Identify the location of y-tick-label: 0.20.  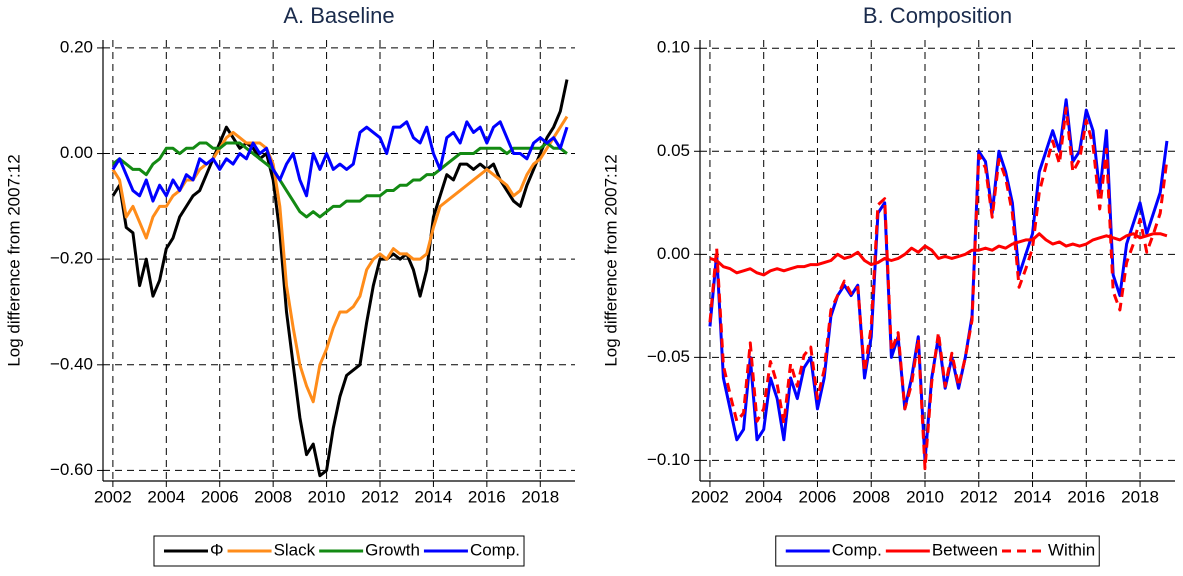
(76, 46).